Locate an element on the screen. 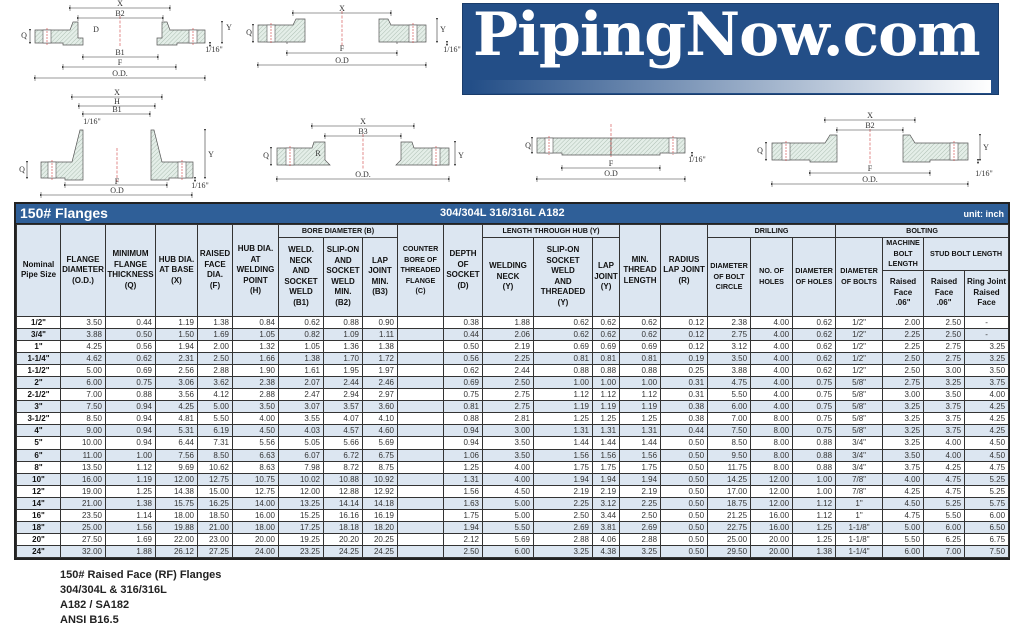 The width and height of the screenshot is (1024, 635). value-cell: 1.69 is located at coordinates (215, 334).